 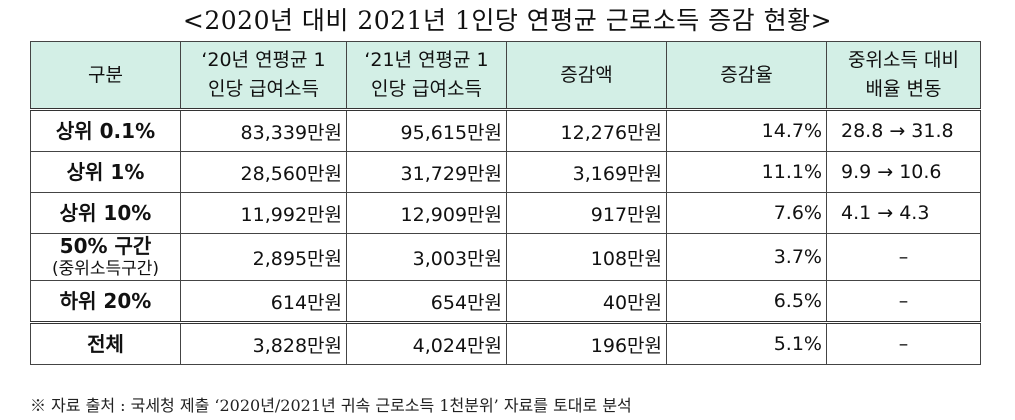 I want to click on table-row: 하위 20% 614만원 654만원 40만원 6.5% –, so click(x=505, y=301).